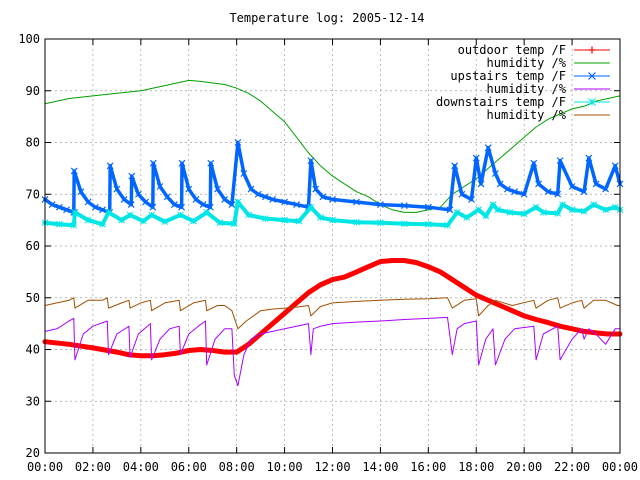  What do you see at coordinates (501, 102) in the screenshot?
I see `legend-label: downstairs temp /F` at bounding box center [501, 102].